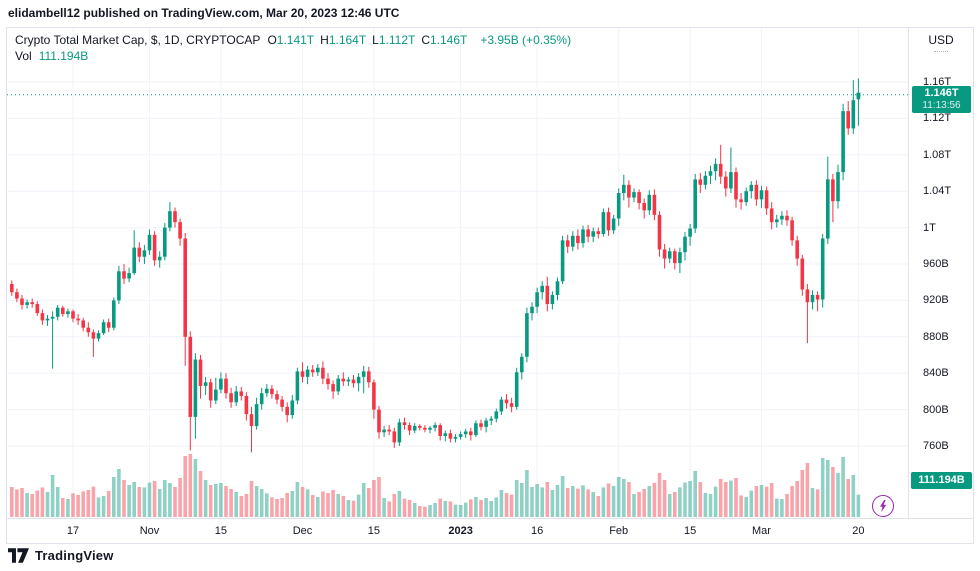 Image resolution: width=980 pixels, height=571 pixels. What do you see at coordinates (858, 94) in the screenshot?
I see `last-close-marker` at bounding box center [858, 94].